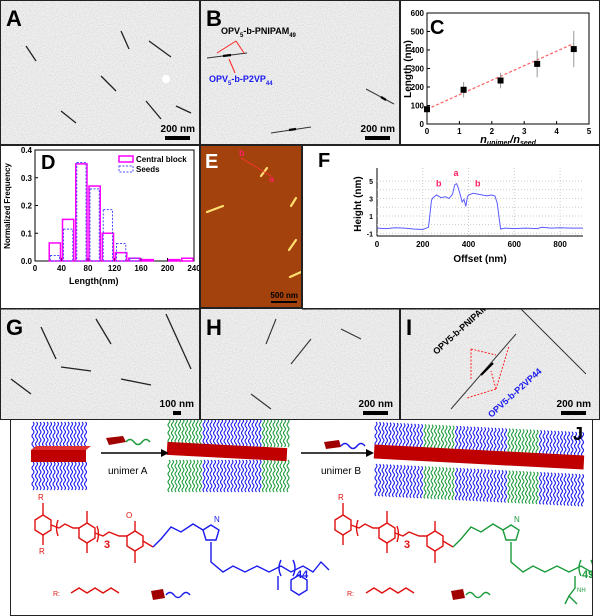  Describe the element at coordinates (560, 244) in the screenshot. I see `x-tick-label: 800` at that location.